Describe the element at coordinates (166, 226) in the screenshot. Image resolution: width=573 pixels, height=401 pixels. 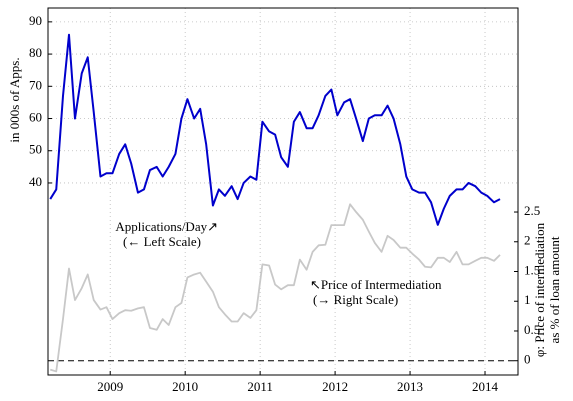
I see `annotation: Applications/Day↗` at that location.